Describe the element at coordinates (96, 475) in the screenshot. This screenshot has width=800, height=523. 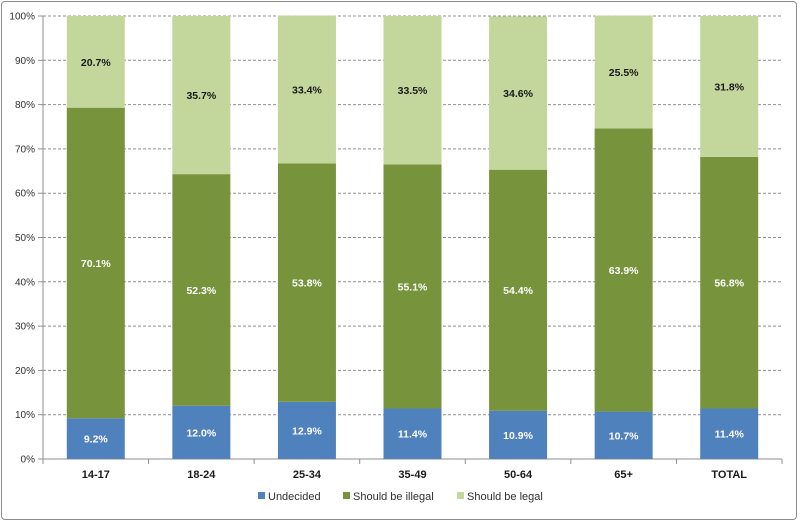
I see `x-category-label: 14-17` at that location.